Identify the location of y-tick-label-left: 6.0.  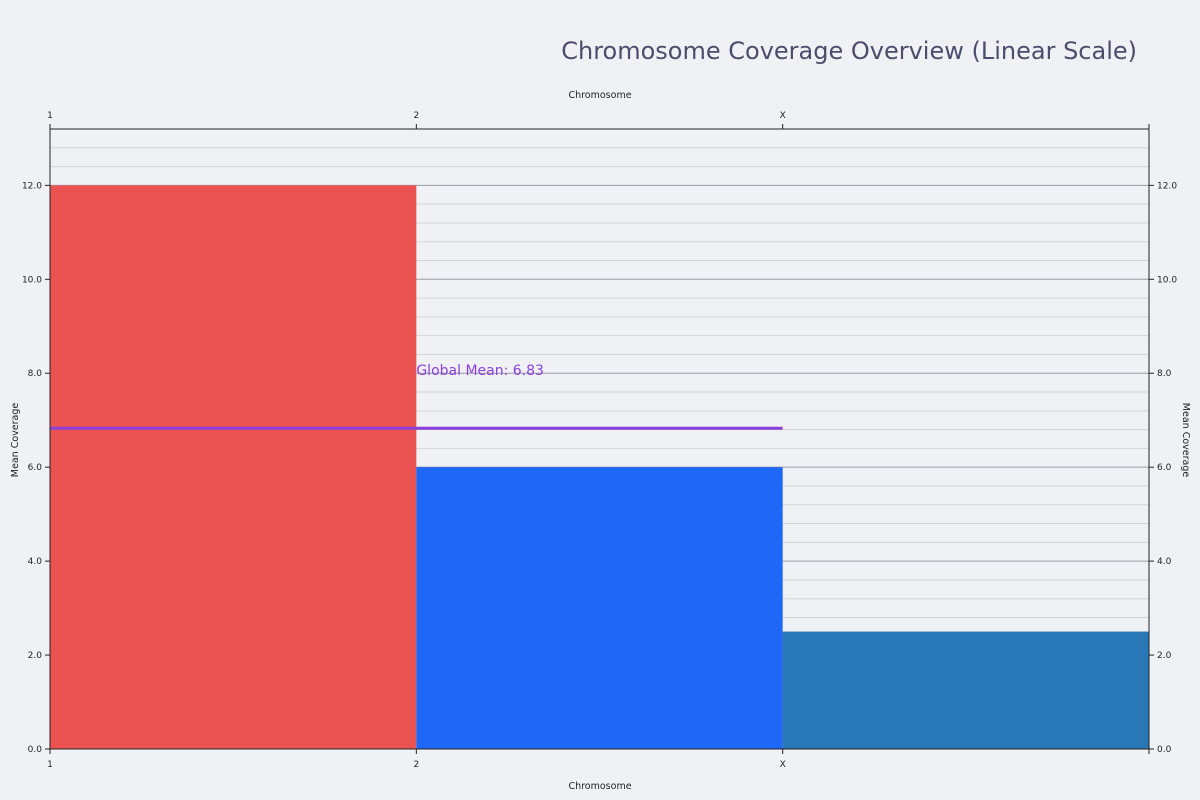
(35, 468).